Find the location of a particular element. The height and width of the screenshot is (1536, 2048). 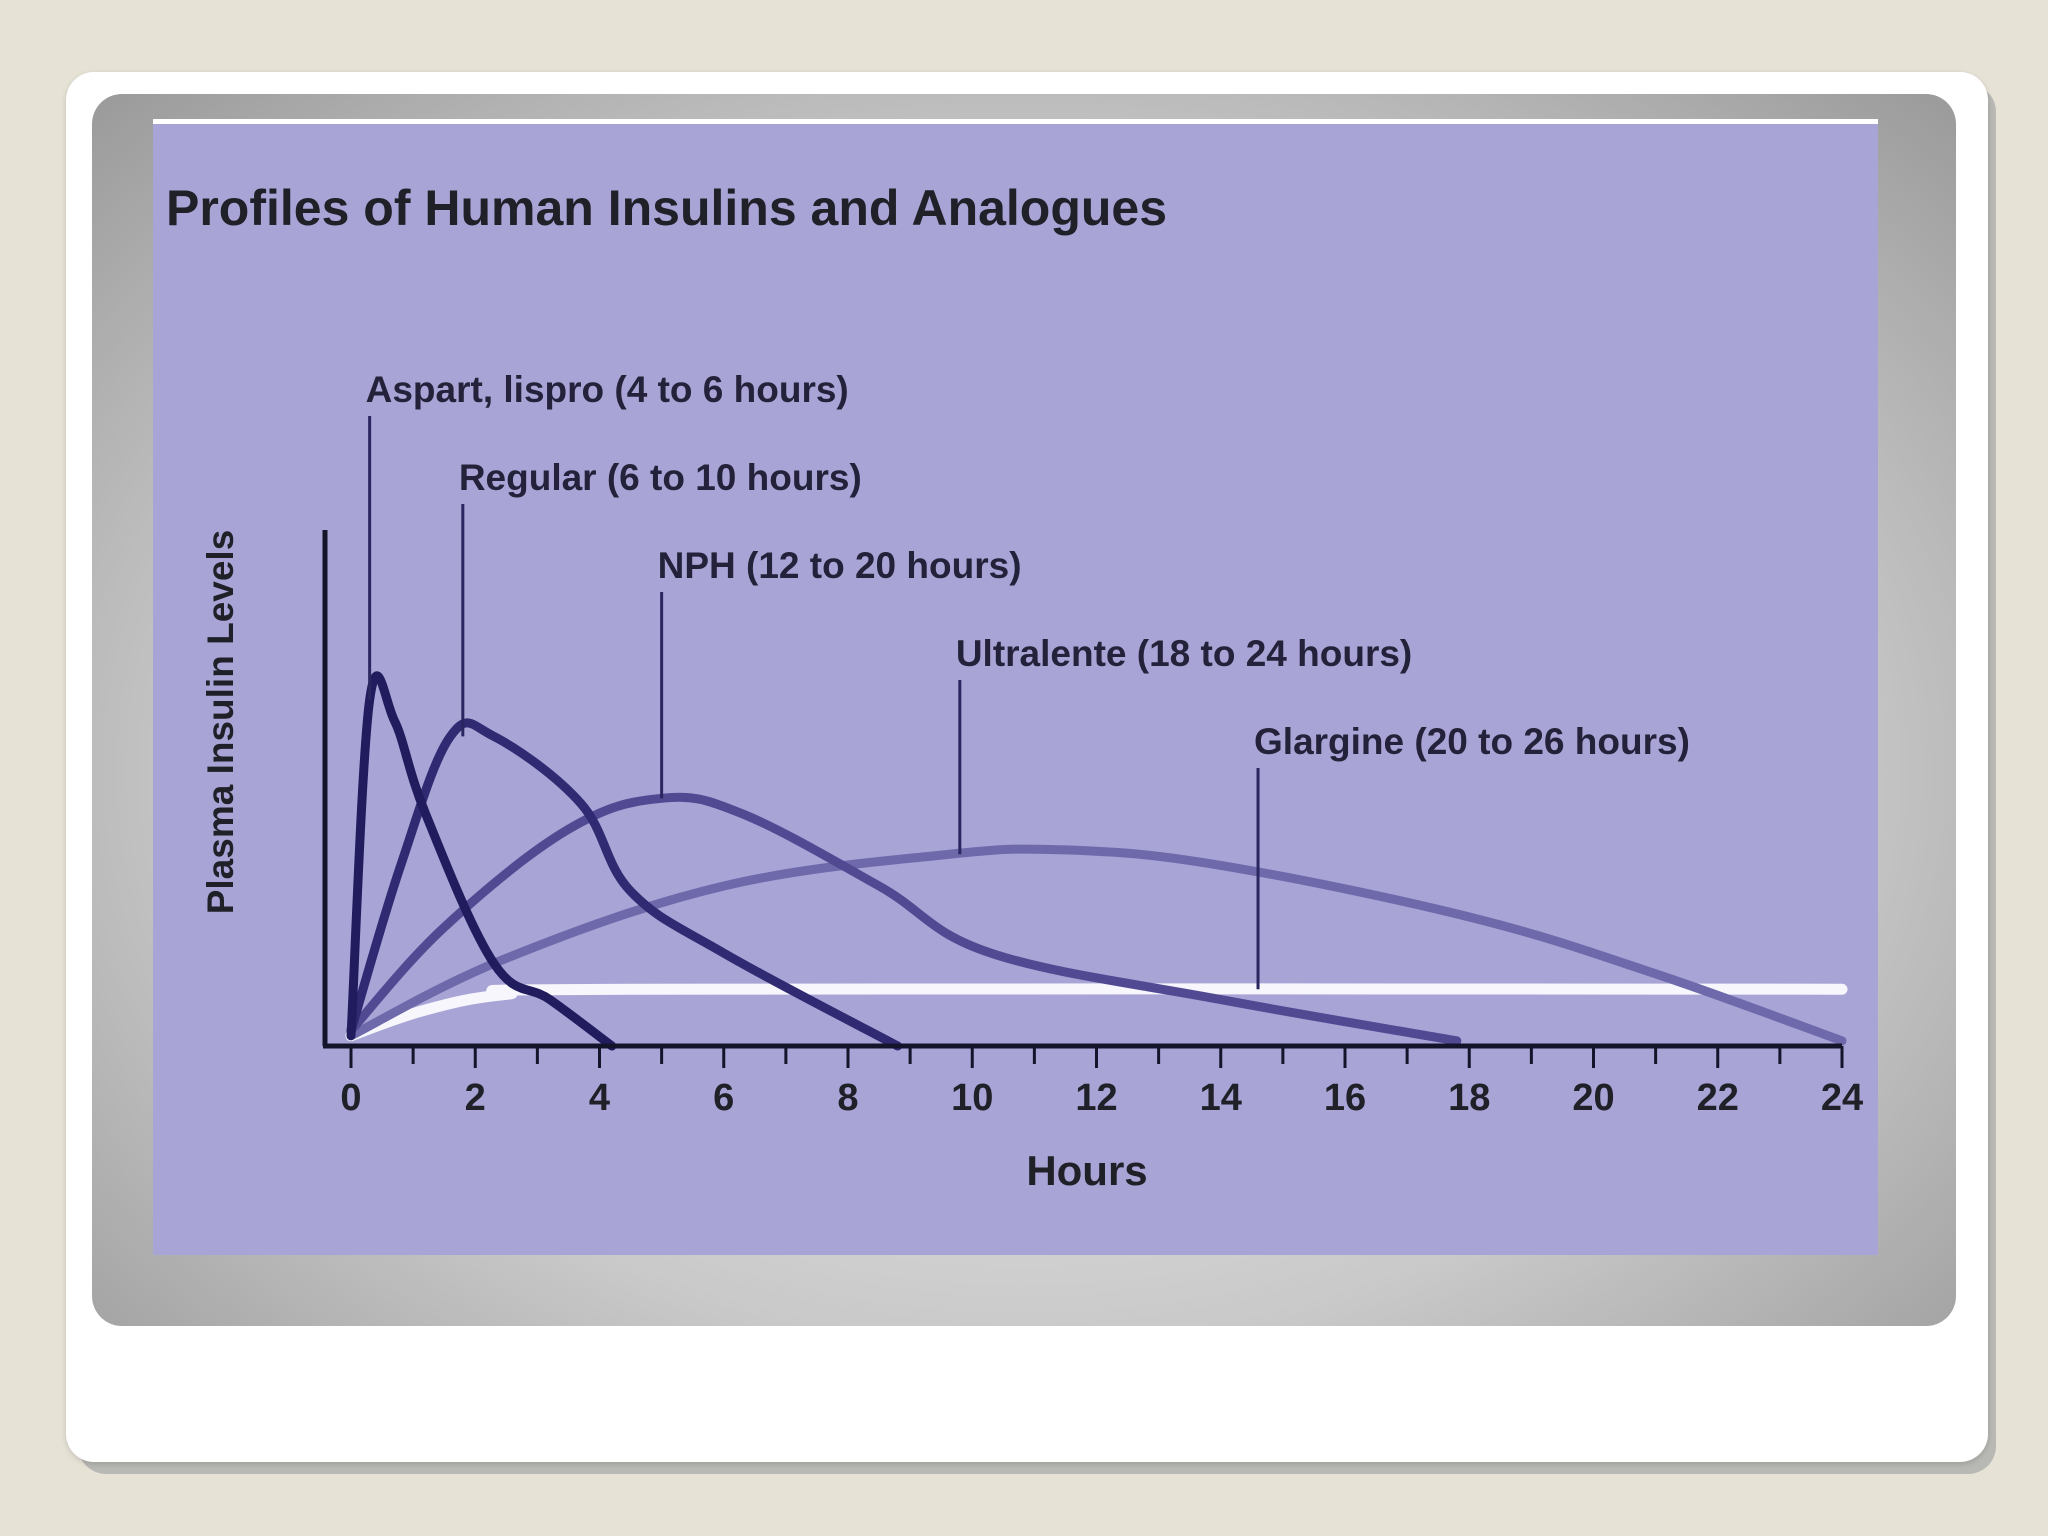

top-rule is located at coordinates (1015, 121).